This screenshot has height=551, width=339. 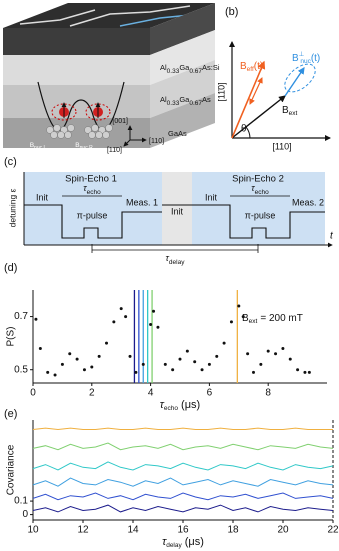 What do you see at coordinates (183, 530) in the screenshot?
I see `x-tick-label: 16` at bounding box center [183, 530].